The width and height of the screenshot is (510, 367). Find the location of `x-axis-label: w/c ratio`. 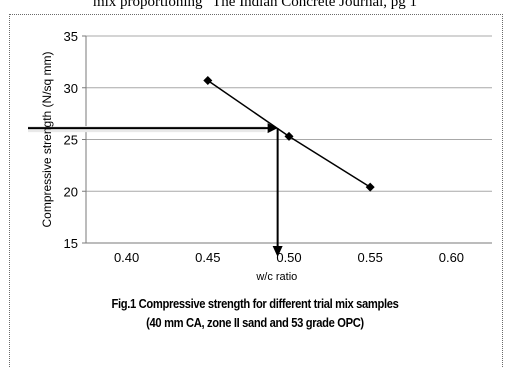

x-axis-label: w/c ratio is located at coordinates (276, 277).